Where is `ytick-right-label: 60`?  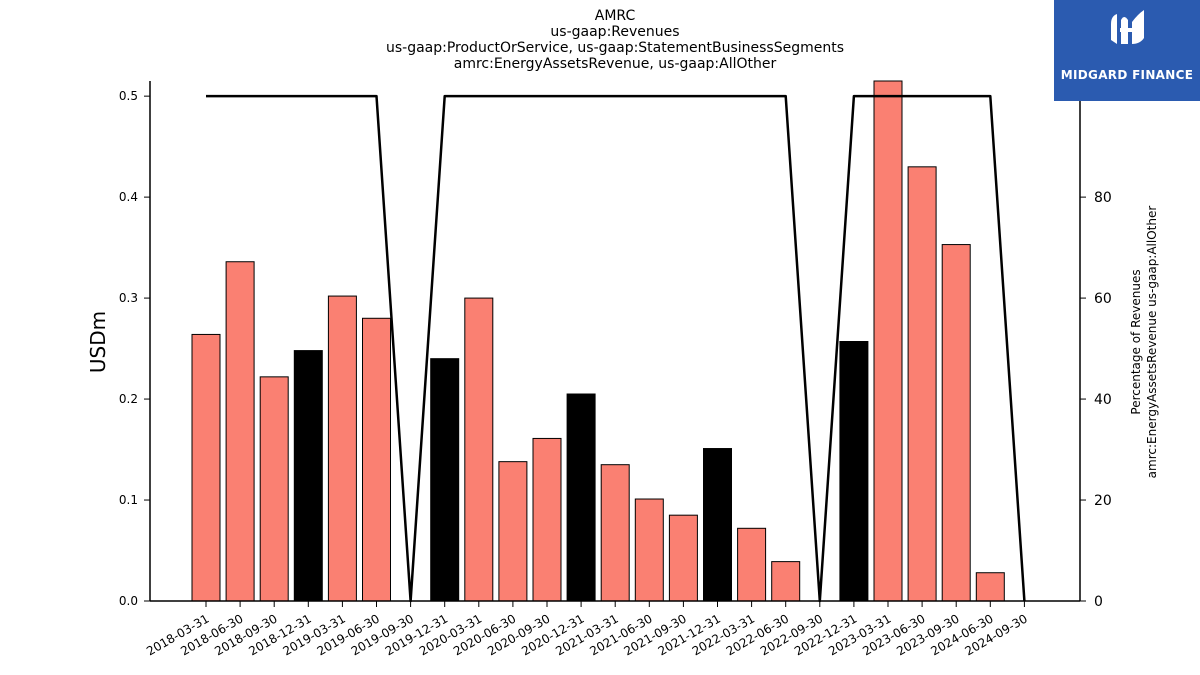 ytick-right-label: 60 is located at coordinates (1103, 299).